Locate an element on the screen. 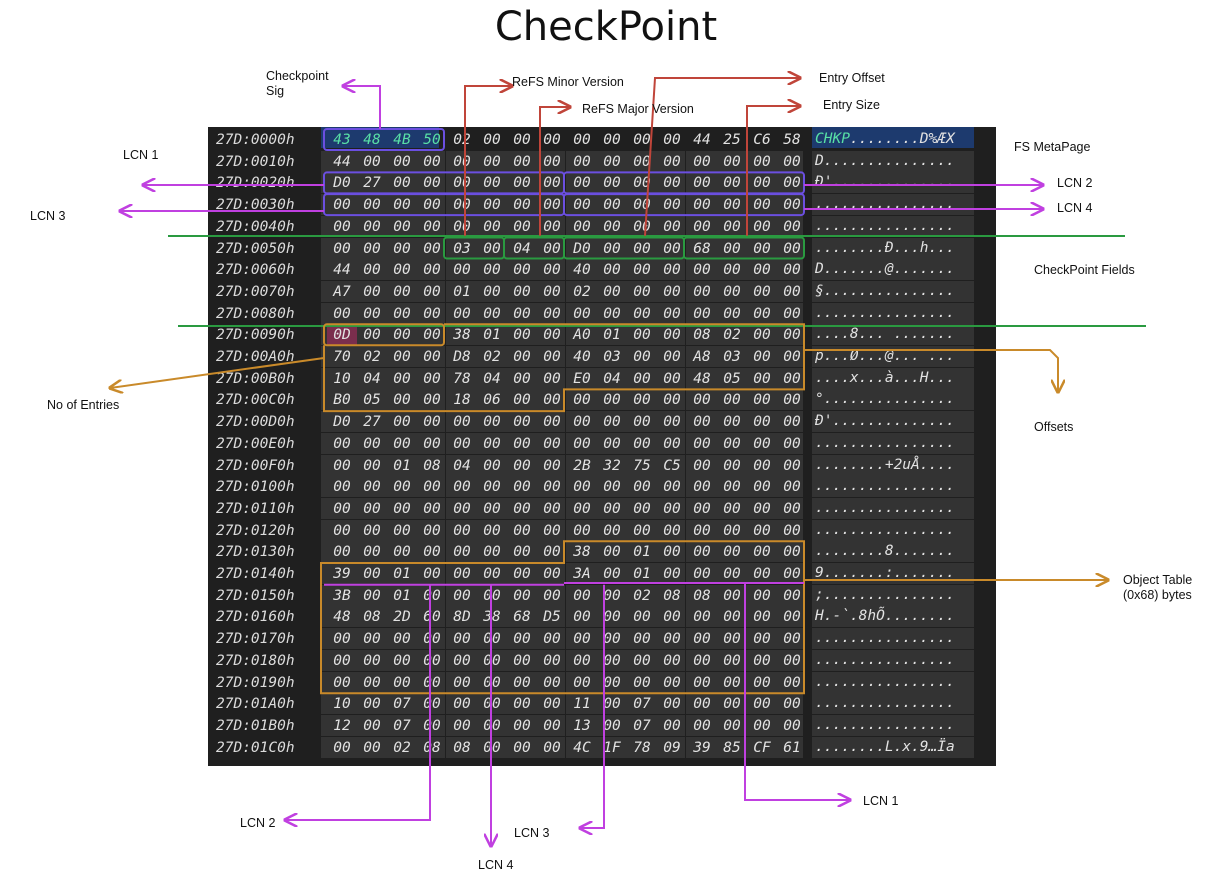 The image size is (1212, 880). hex-byte: 25 is located at coordinates (732, 140).